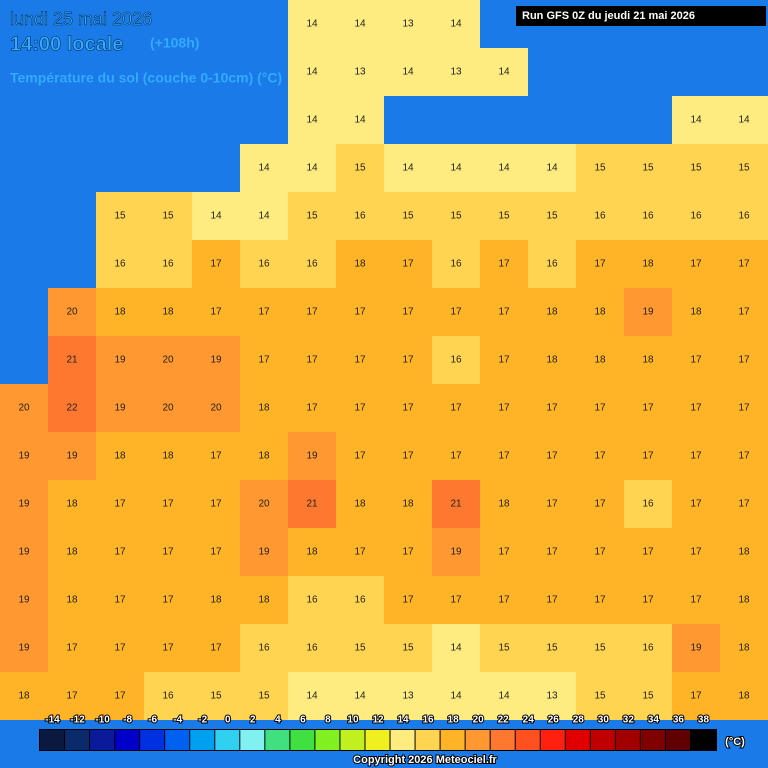  What do you see at coordinates (608, 16) in the screenshot?
I see `run-label: Run GFS 0Z du jeudi 21 mai 2026` at bounding box center [608, 16].